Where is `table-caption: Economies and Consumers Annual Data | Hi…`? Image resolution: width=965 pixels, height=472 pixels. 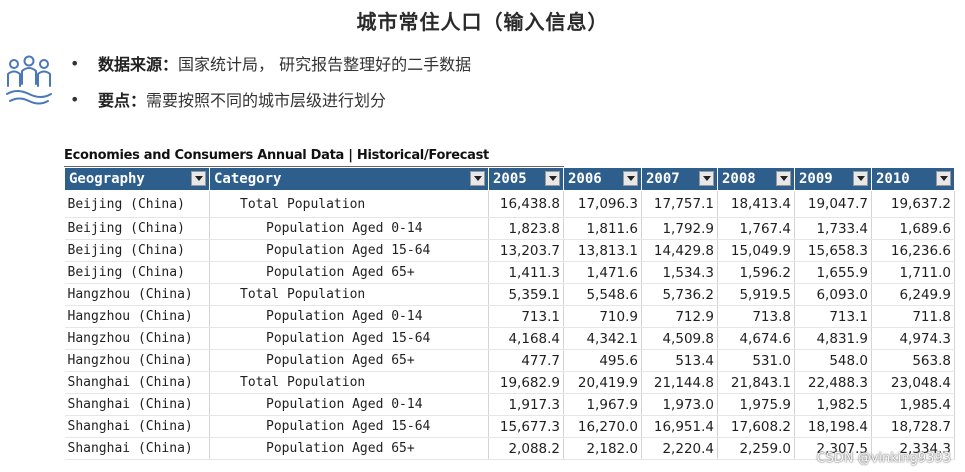
table-caption: Economies and Consumers Annual Data | Hi… is located at coordinates (314, 156).